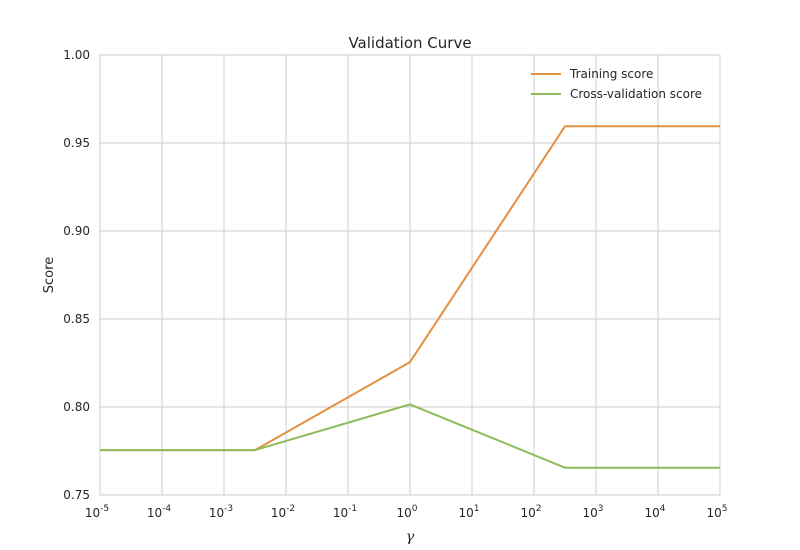 This screenshot has height=550, width=800. Describe the element at coordinates (221, 512) in the screenshot. I see `x-tick-label: 10⁻³` at that location.